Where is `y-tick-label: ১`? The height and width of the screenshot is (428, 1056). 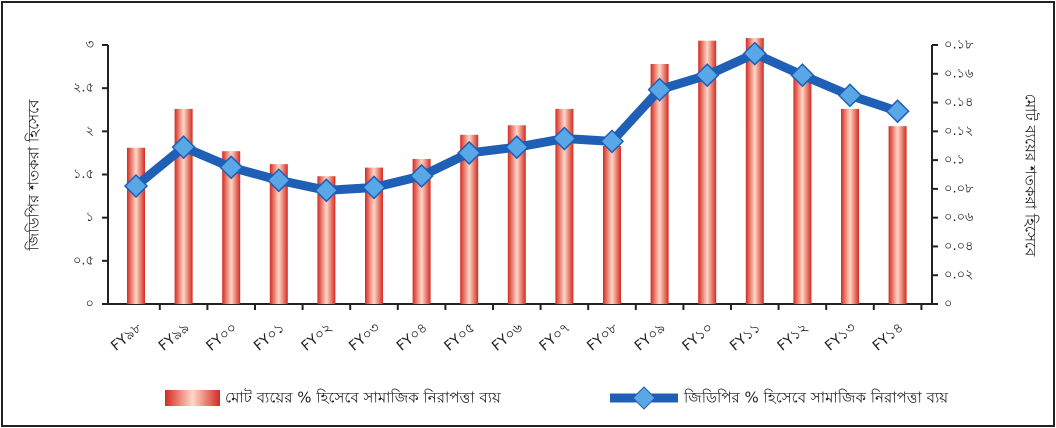
y-tick-label: ১ is located at coordinates (90, 217).